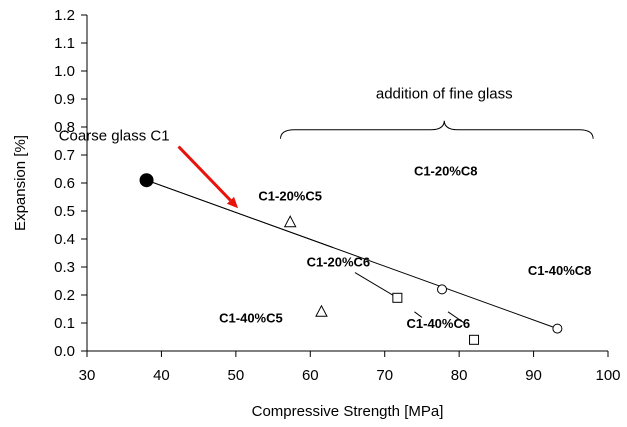 This screenshot has height=427, width=627. Describe the element at coordinates (442, 289) in the screenshot. I see `point-c1-20-c8` at that location.